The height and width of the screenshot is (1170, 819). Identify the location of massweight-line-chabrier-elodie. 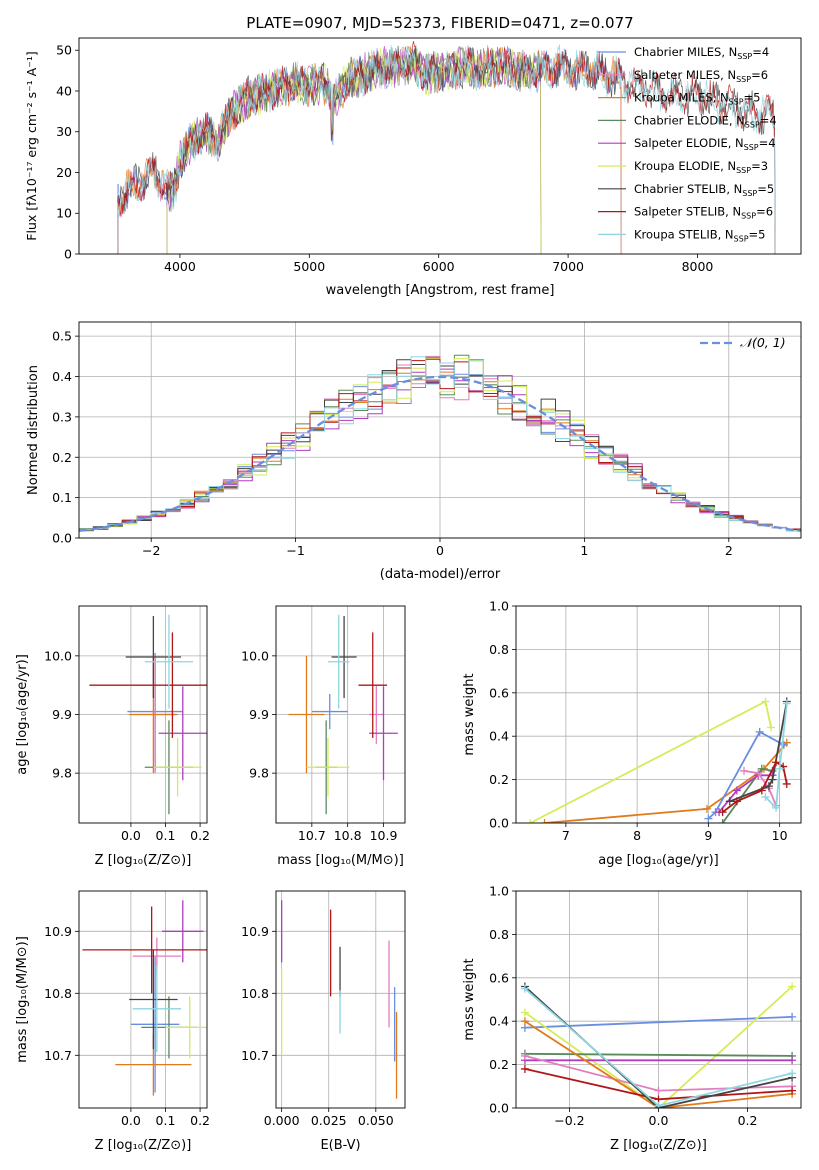
(658, 1054).